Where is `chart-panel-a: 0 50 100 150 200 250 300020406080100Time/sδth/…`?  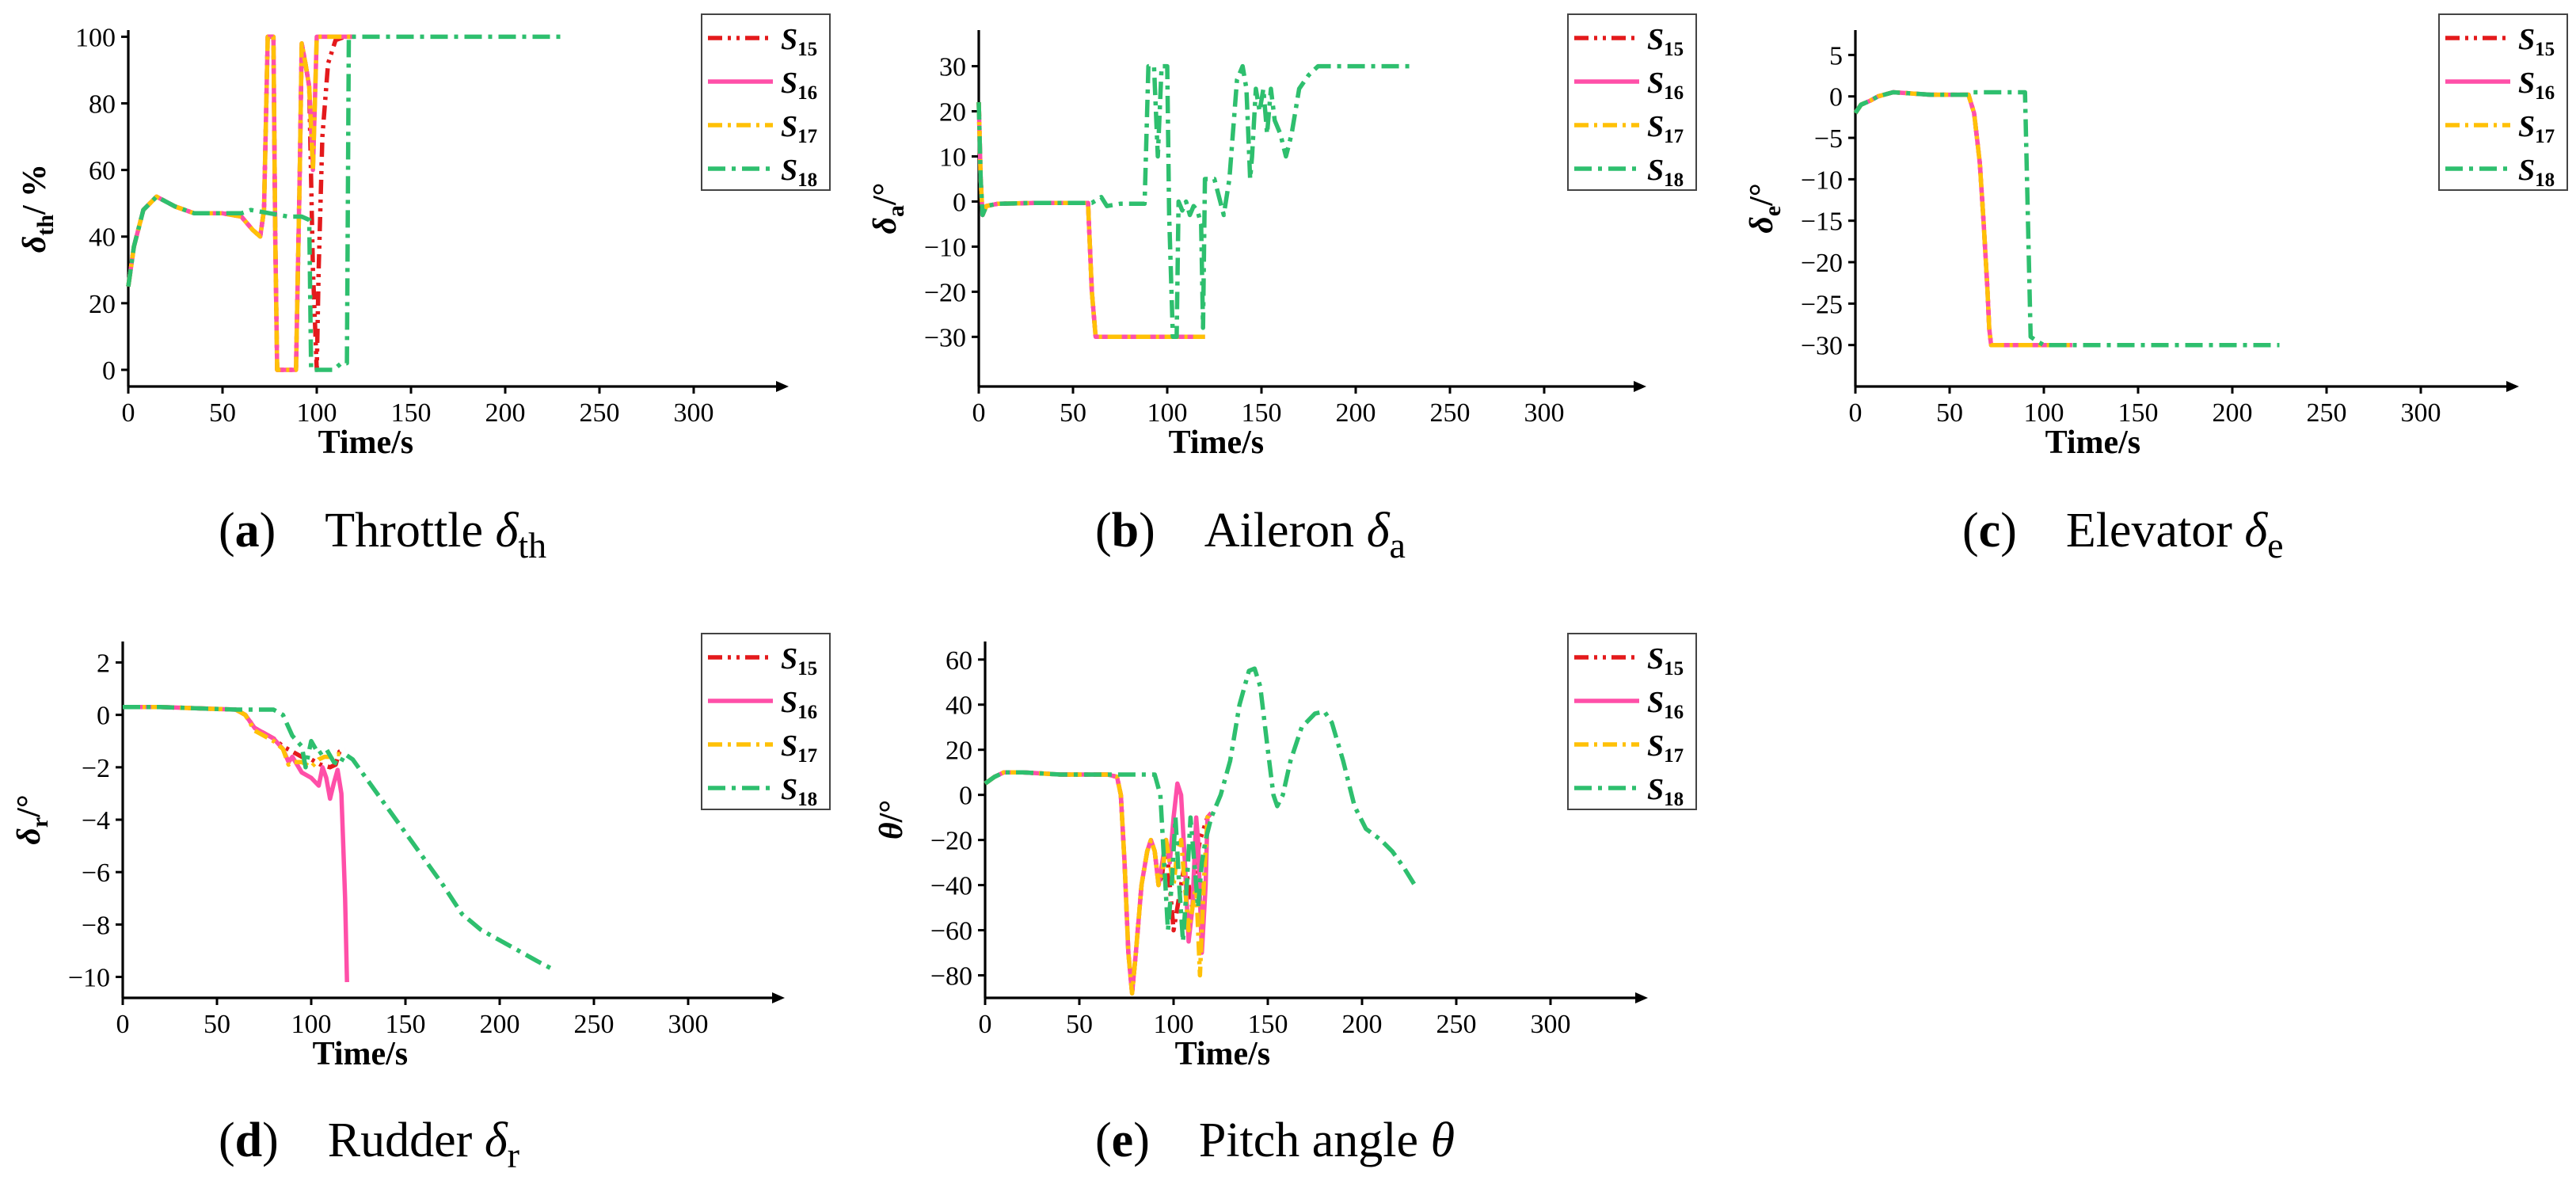 chart-panel-a: 0 50 100 150 200 250 300020406080100Time/sδth/… is located at coordinates (424, 289).